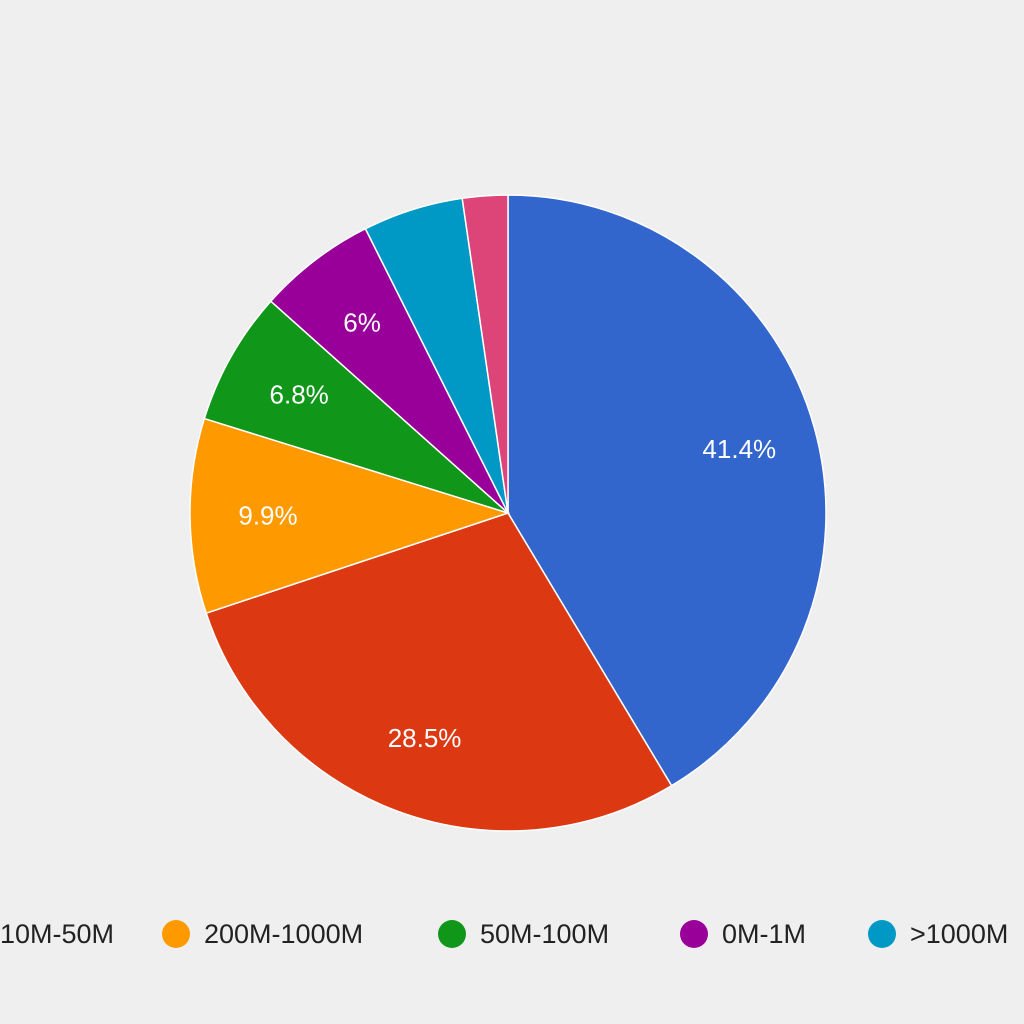 The image size is (1024, 1024). I want to click on legend-item: 200M-1000M, so click(262, 934).